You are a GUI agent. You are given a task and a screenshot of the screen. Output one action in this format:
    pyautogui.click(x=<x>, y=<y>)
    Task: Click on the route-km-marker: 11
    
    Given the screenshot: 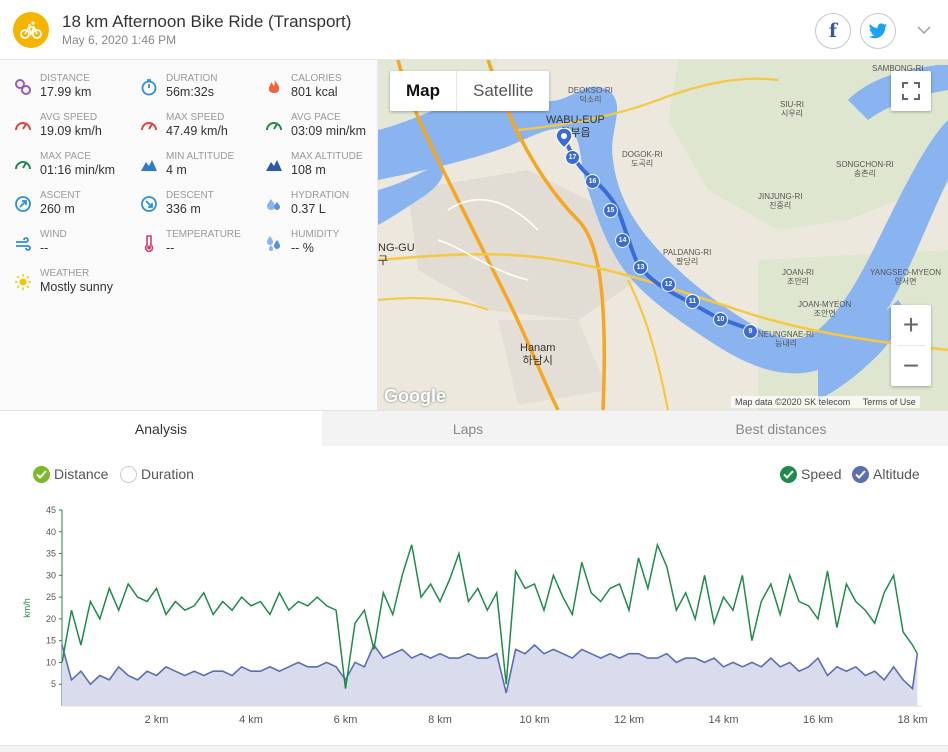 What is the action you would take?
    pyautogui.click(x=692, y=301)
    